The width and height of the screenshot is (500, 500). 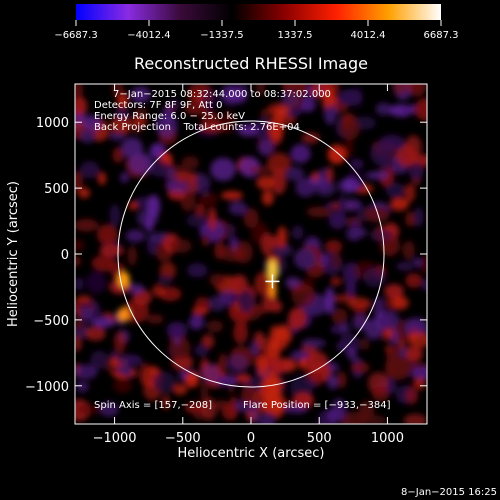 What do you see at coordinates (258, 12) in the screenshot?
I see `colorbar` at bounding box center [258, 12].